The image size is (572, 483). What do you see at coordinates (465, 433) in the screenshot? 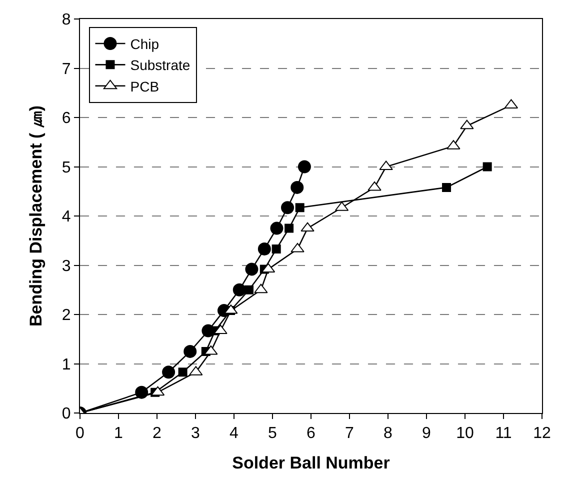
I see `x-tick-label: 10` at bounding box center [465, 433].